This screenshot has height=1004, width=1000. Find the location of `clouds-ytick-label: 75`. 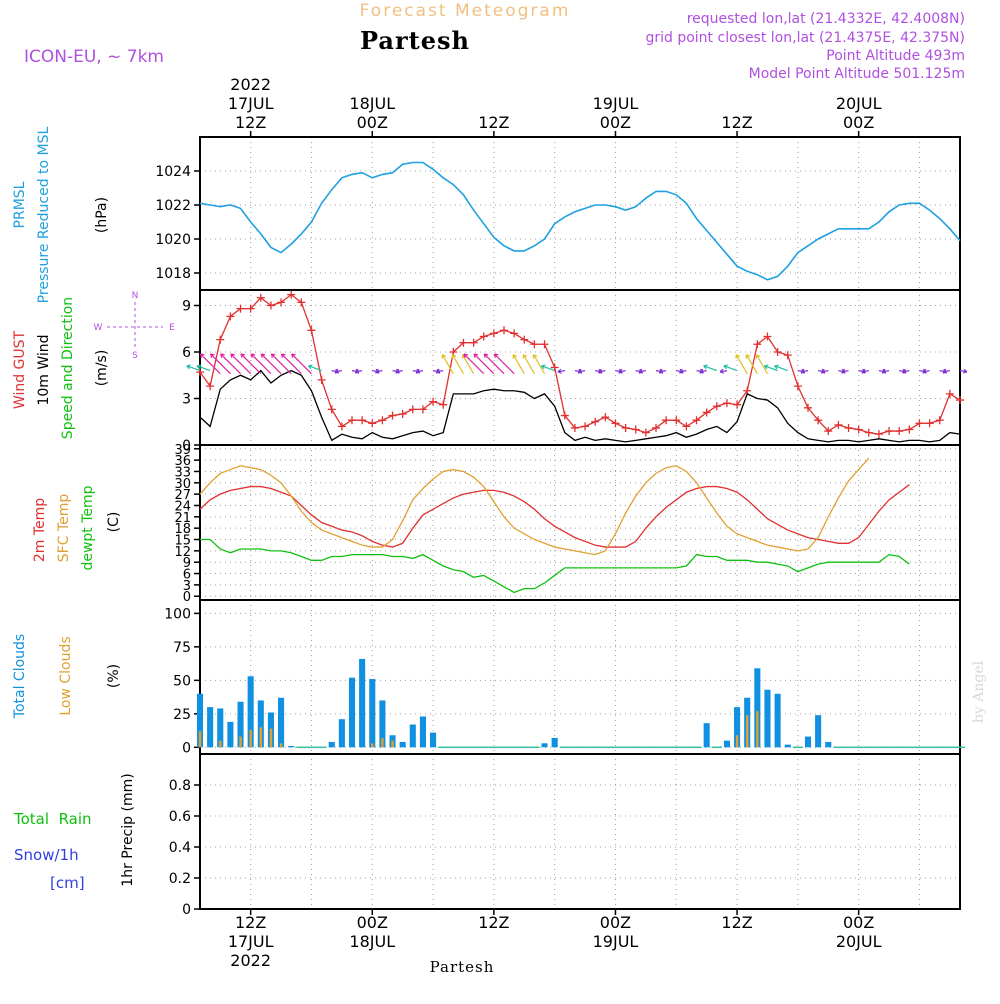

clouds-ytick-label: 75 is located at coordinates (182, 648).